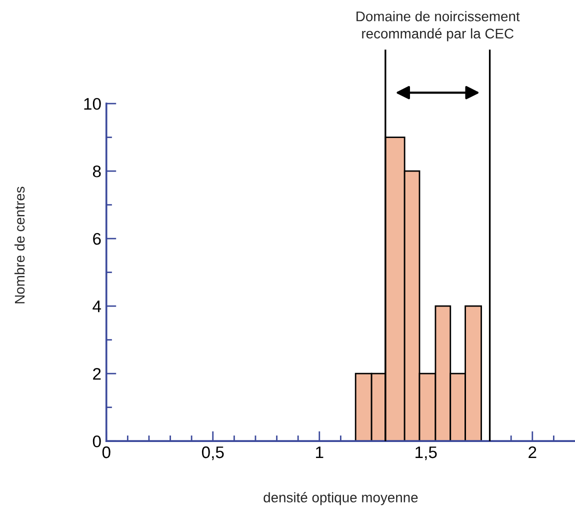 The width and height of the screenshot is (575, 522). I want to click on y-tick-label: 0, so click(96, 441).